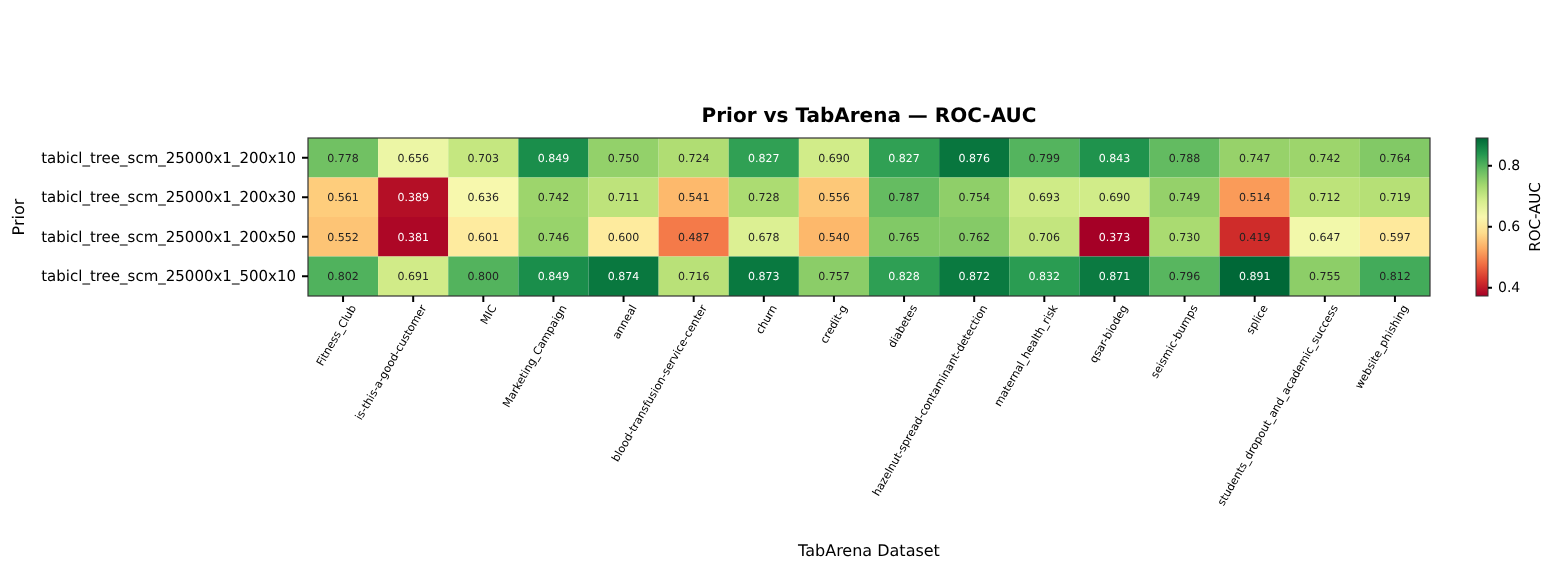 The image size is (1556, 570). What do you see at coordinates (19, 216) in the screenshot?
I see `y-axis-title: Prior` at bounding box center [19, 216].